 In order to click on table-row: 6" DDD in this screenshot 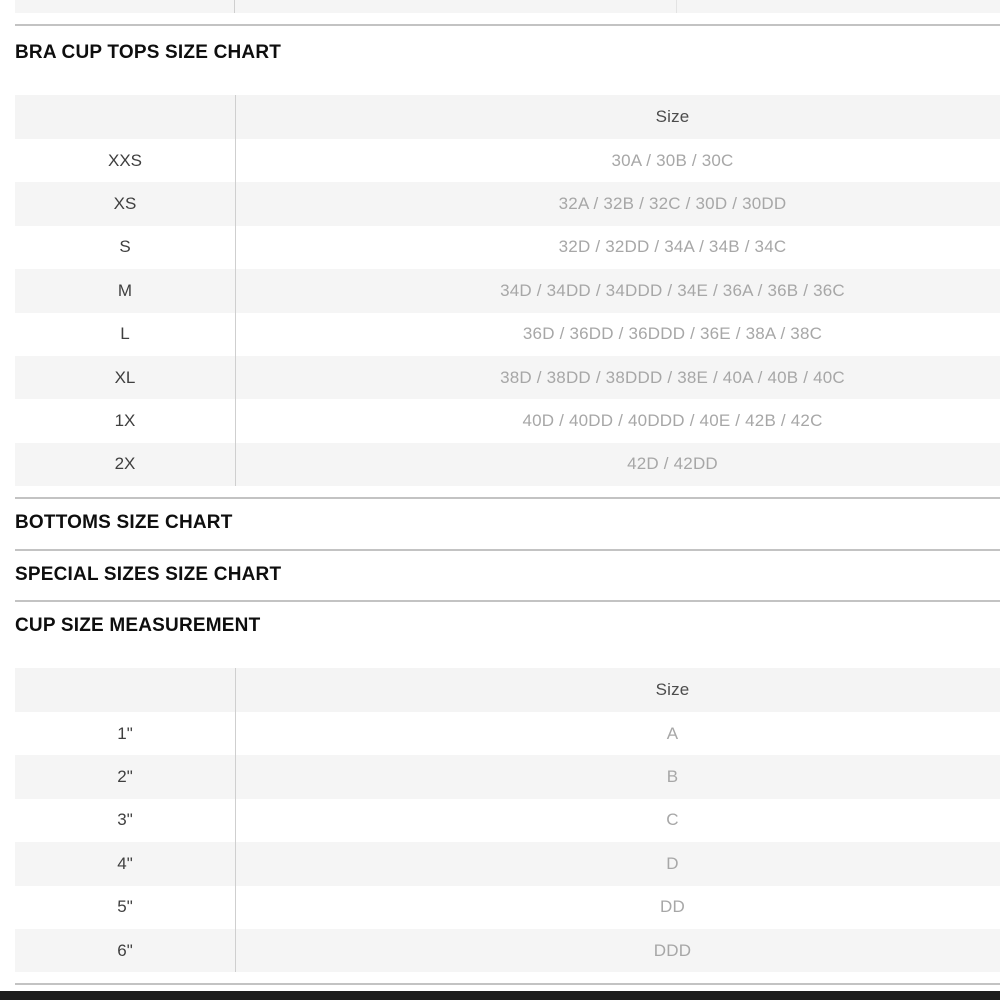, I will do `click(507, 950)`.